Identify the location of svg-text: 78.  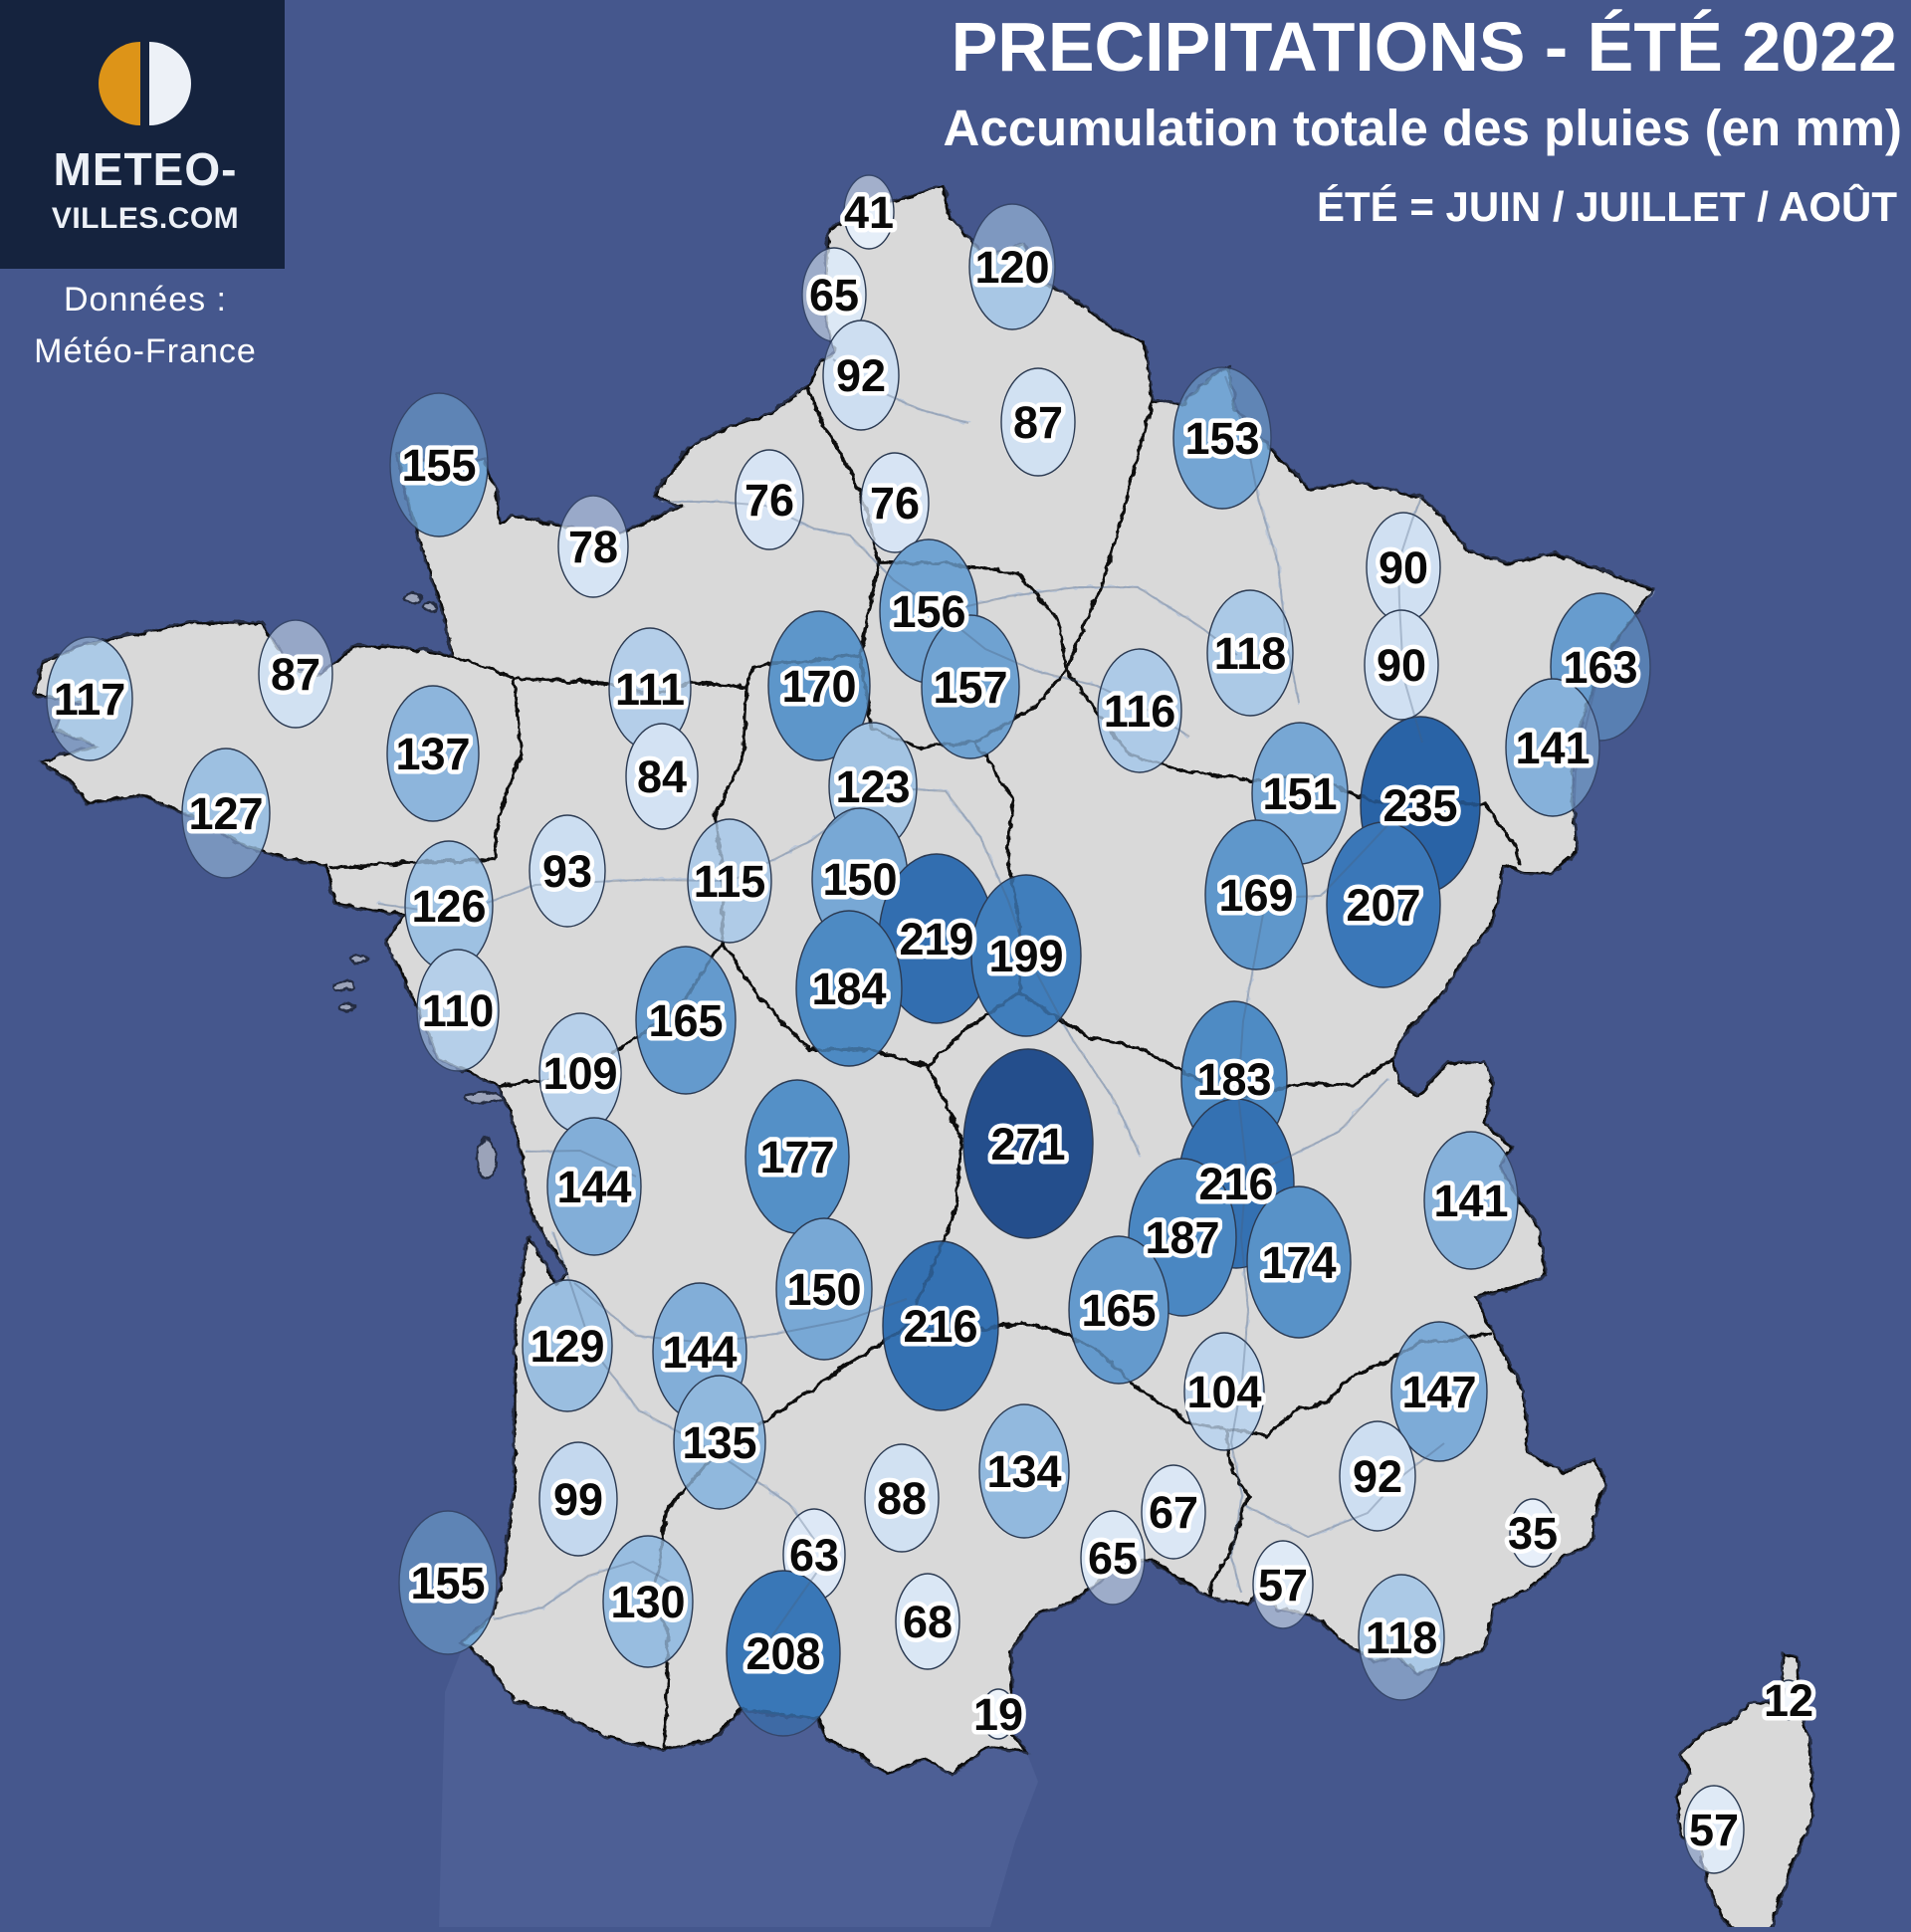
(593, 547).